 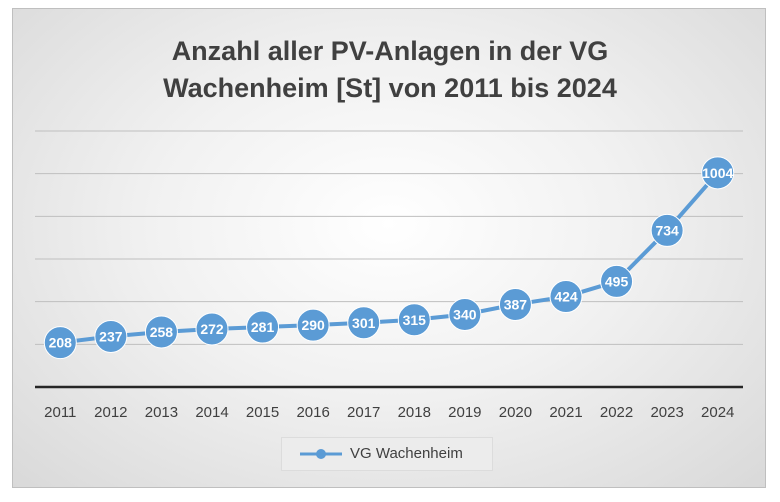 What do you see at coordinates (565, 412) in the screenshot?
I see `x-tick-label: 2021` at bounding box center [565, 412].